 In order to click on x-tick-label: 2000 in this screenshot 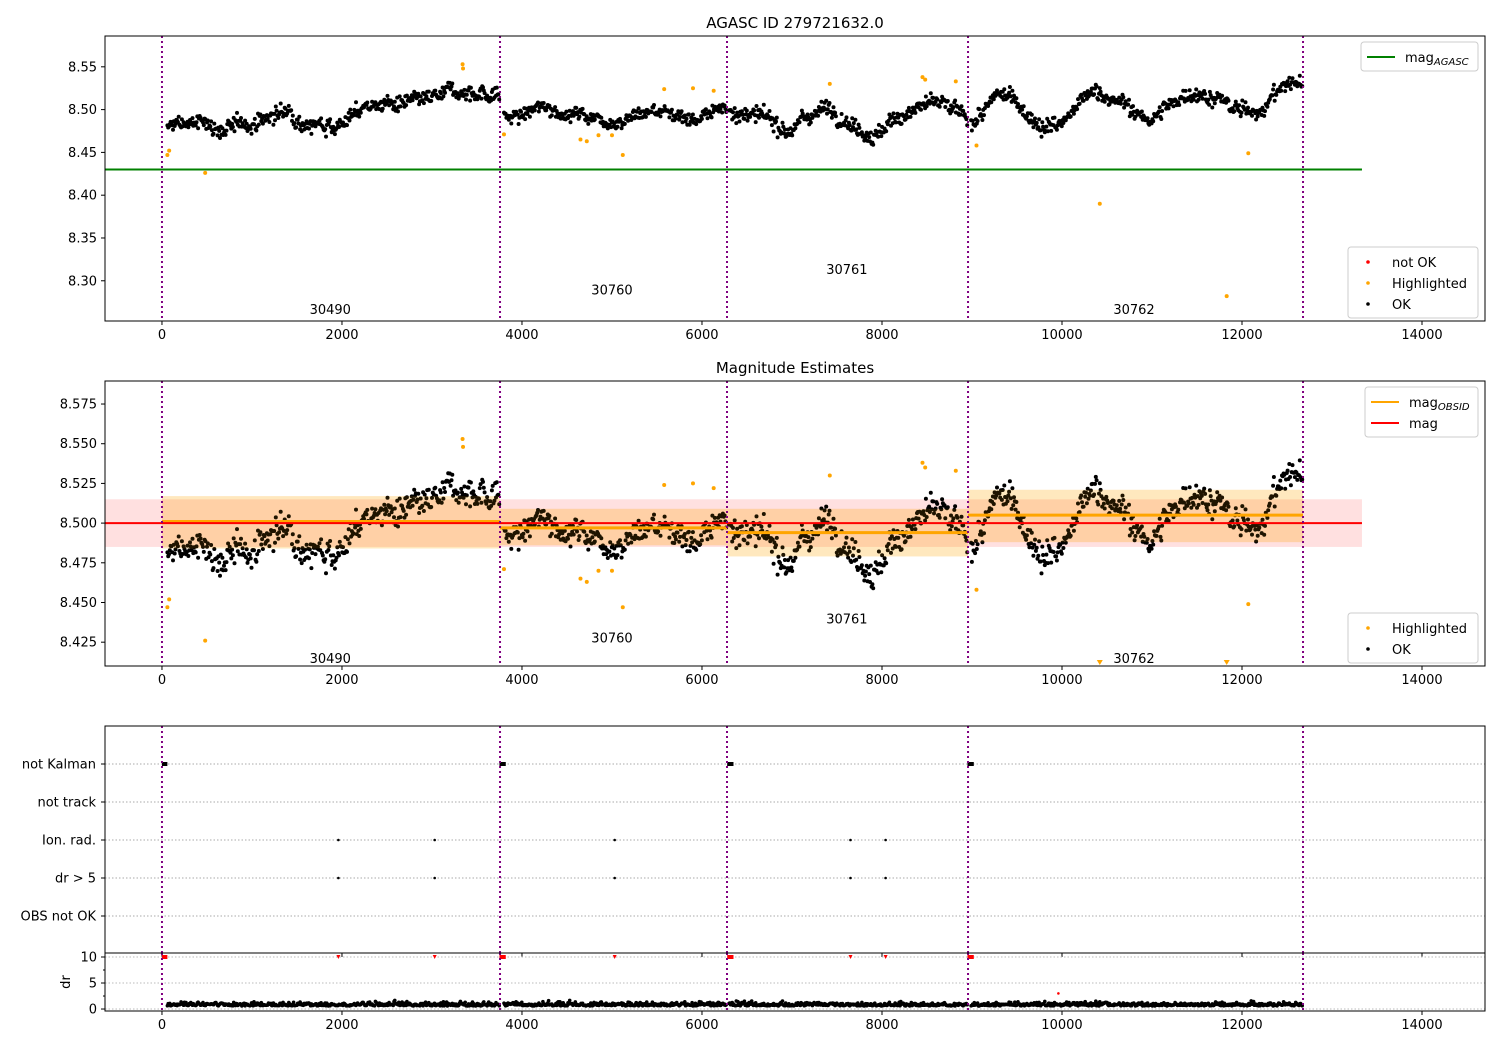, I will do `click(341, 680)`.